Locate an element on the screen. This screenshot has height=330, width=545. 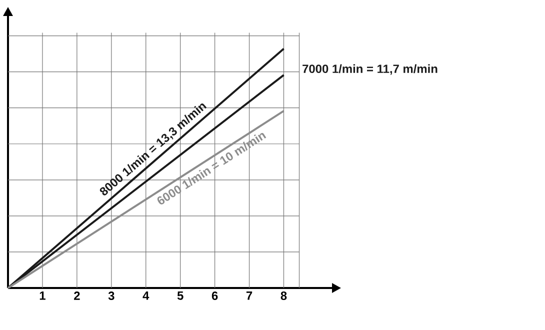
x-tick-label: 3 is located at coordinates (111, 296).